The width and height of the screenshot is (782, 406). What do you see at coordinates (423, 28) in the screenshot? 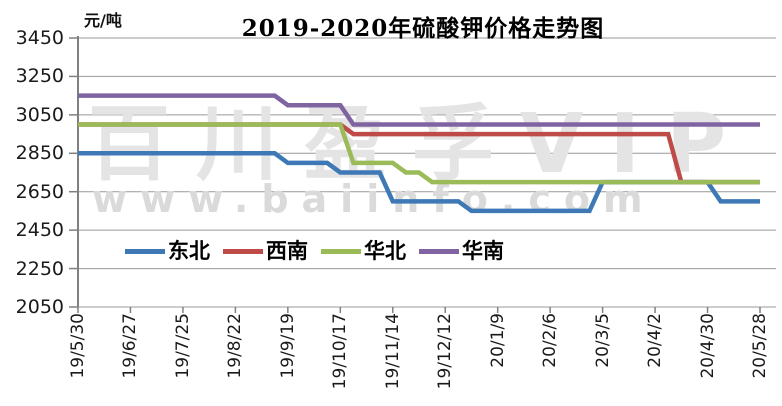
I see `chart-title: 2019-2020年硫酸钾价格走势图` at bounding box center [423, 28].